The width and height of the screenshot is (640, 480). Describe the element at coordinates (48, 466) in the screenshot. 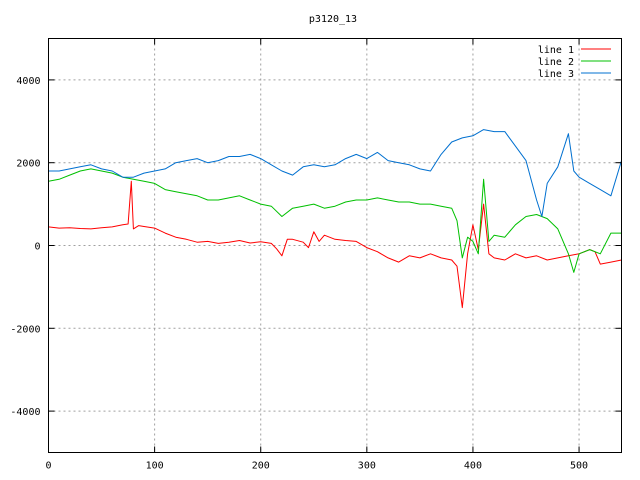

I see `x-tick-label: 0` at that location.